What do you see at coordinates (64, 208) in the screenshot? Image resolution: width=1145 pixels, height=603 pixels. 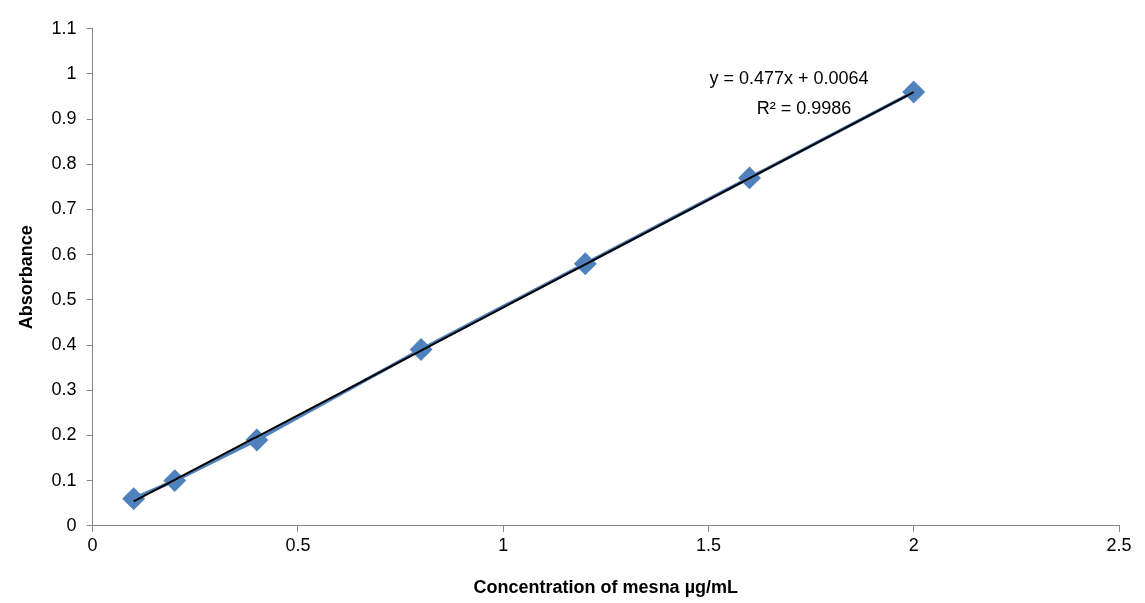 I see `y-tick-label: 0.7` at bounding box center [64, 208].